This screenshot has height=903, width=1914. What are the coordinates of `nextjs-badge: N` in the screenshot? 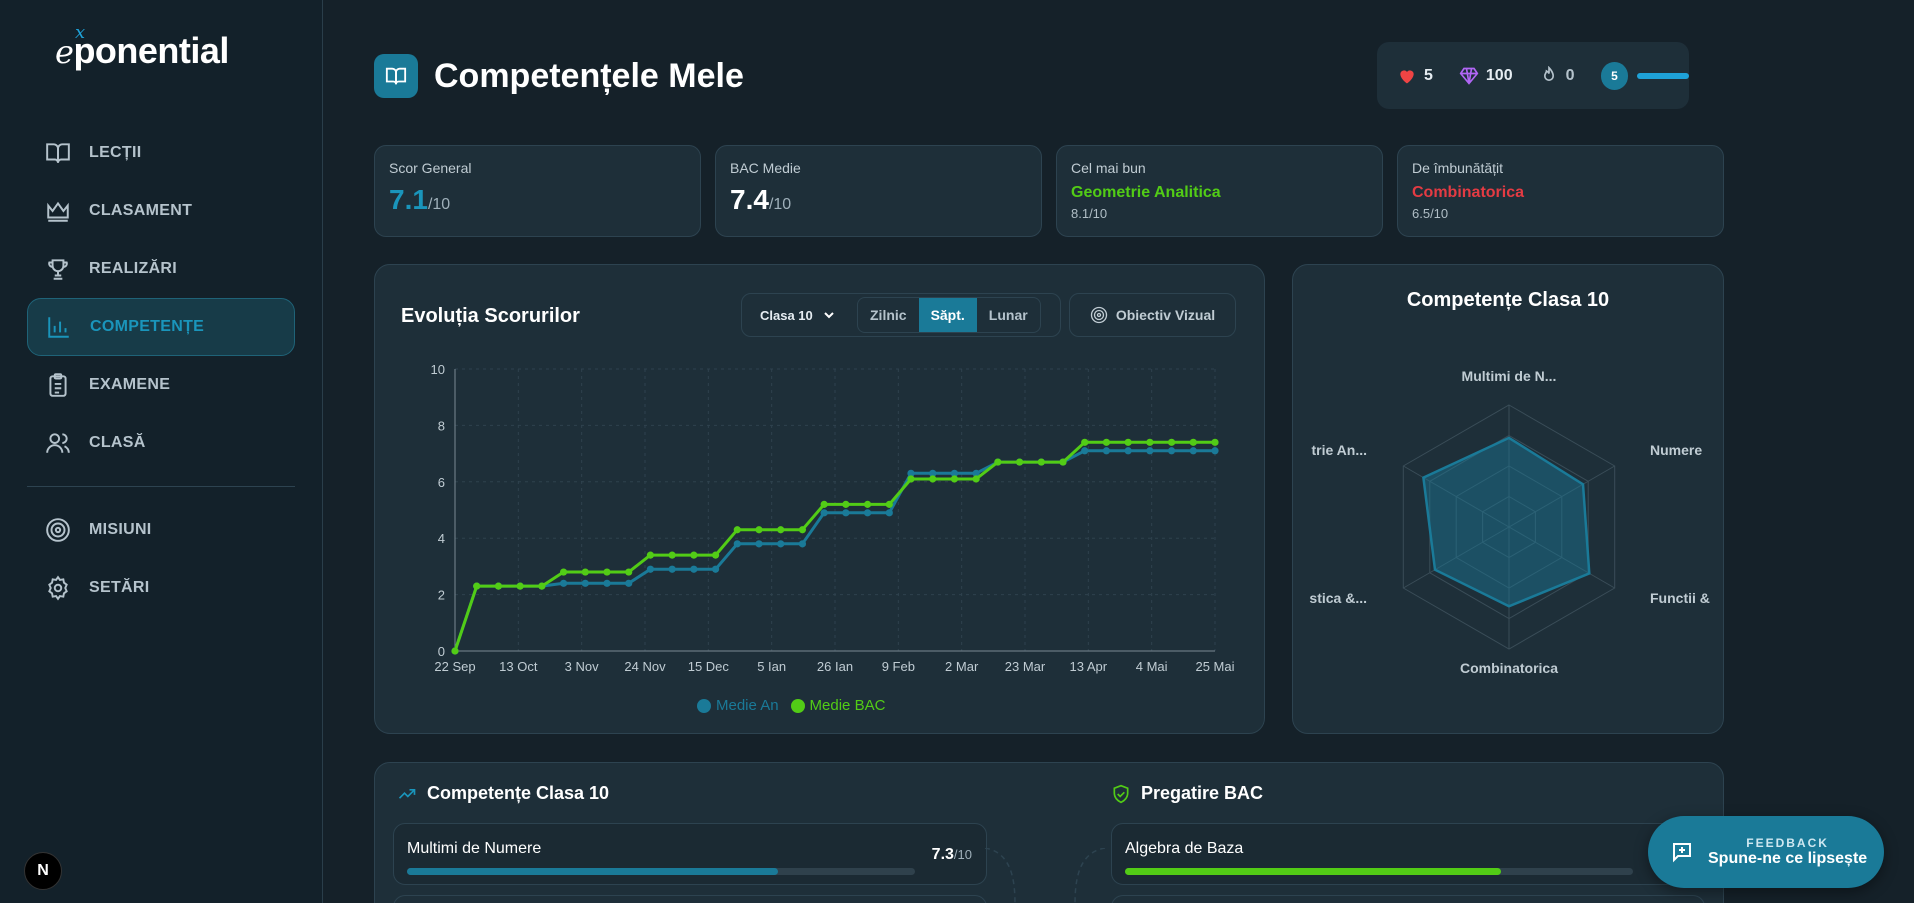 It's located at (43, 871).